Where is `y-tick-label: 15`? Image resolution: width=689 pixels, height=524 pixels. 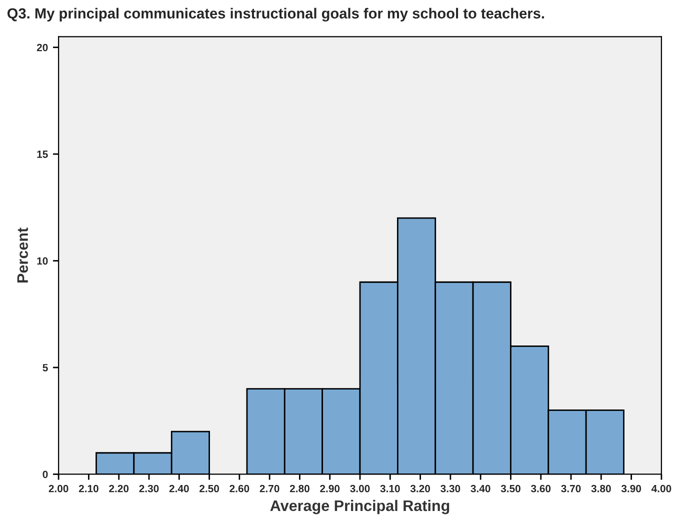 y-tick-label: 15 is located at coordinates (42, 154).